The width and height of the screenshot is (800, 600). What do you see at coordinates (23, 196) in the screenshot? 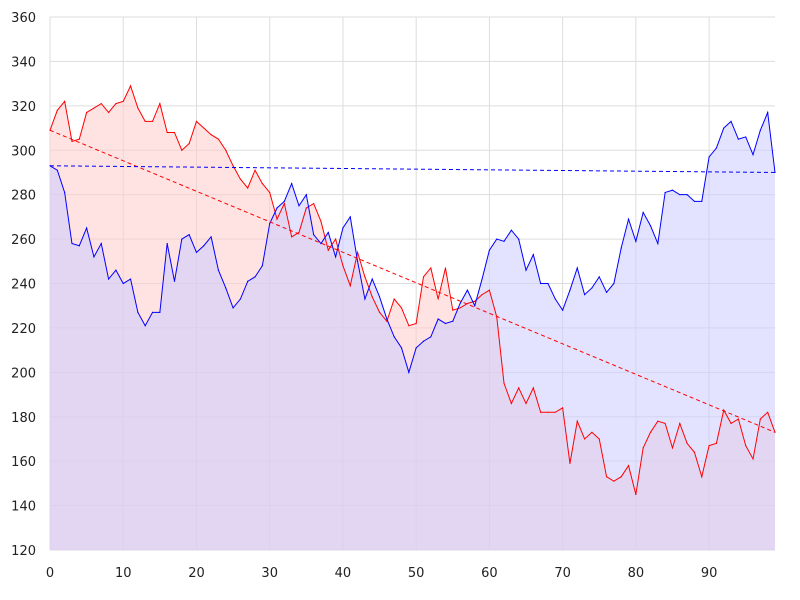
I see `y-tick-label: 280` at bounding box center [23, 196].